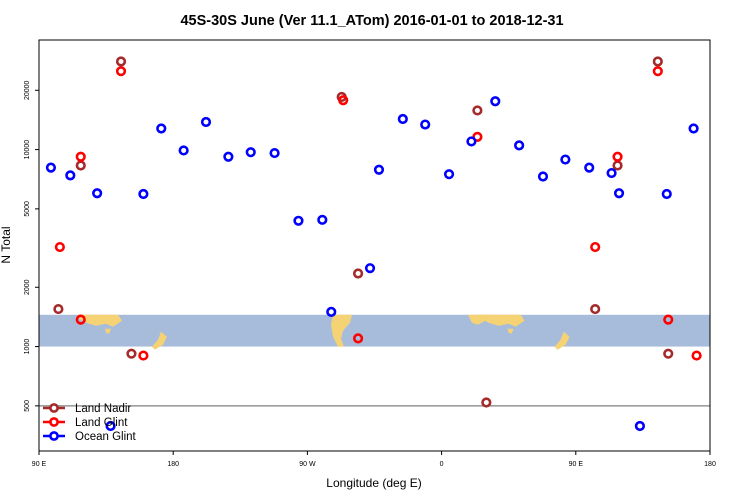  I want to click on legend-item-land-glint: Land Glint, so click(85, 423).